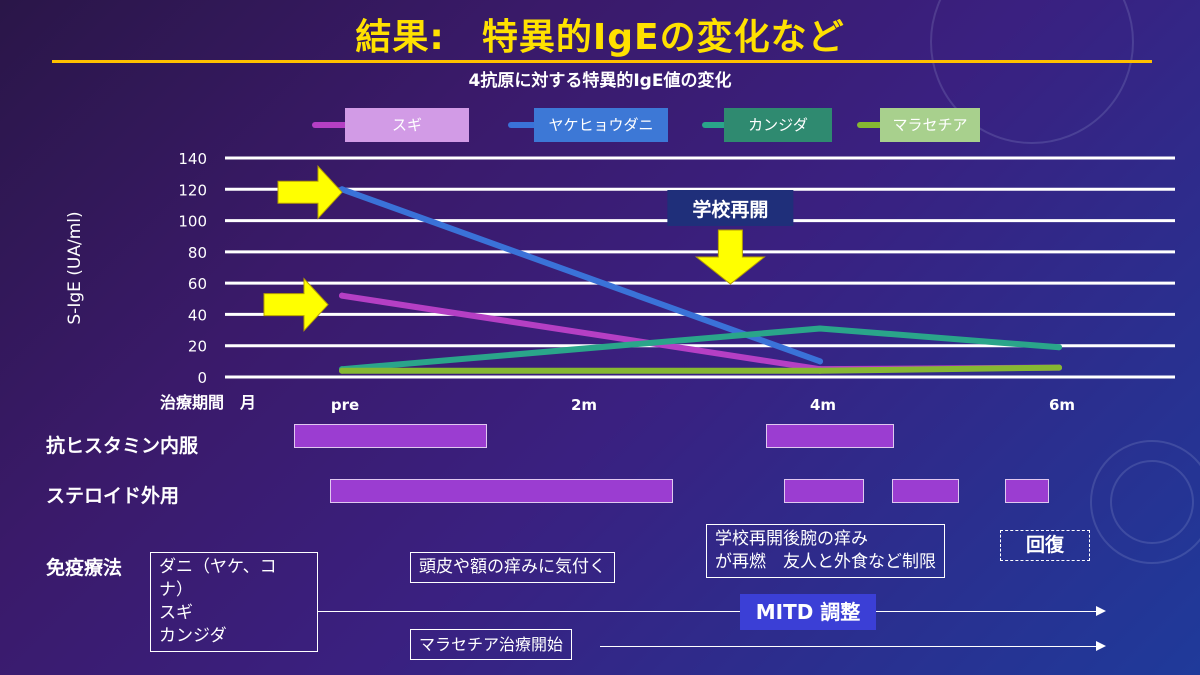  I want to click on x-tick-label: 2m, so click(584, 405).